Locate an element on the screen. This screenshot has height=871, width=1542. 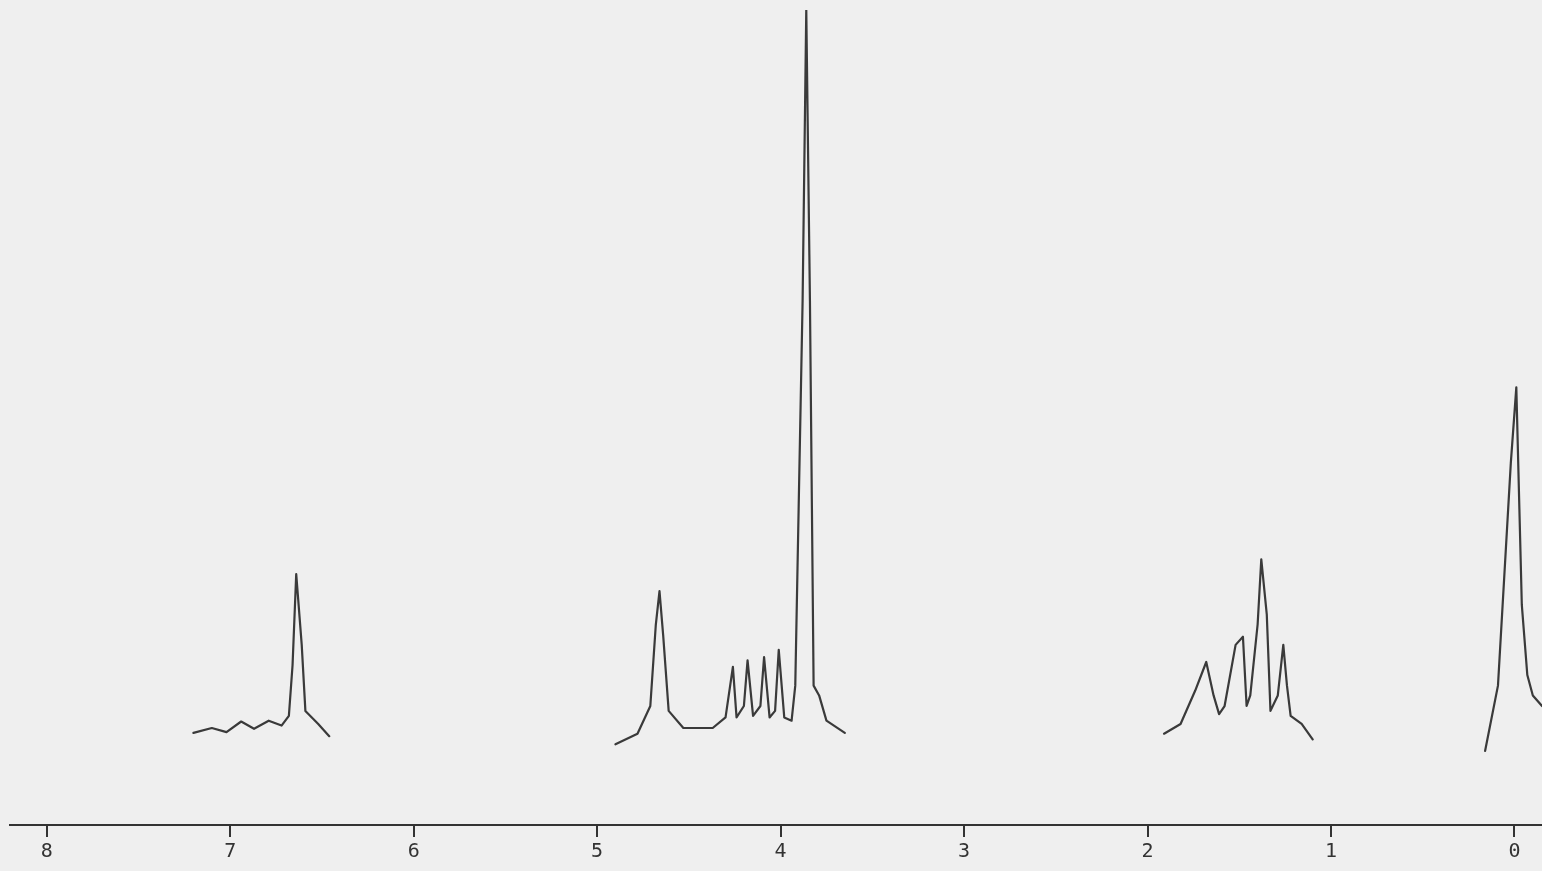
x-tick-label: 3 is located at coordinates (964, 850).